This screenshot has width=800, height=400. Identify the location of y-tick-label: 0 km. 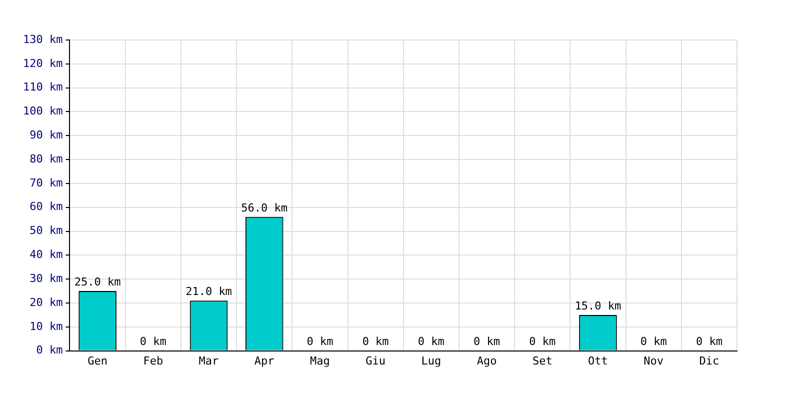
(50, 350).